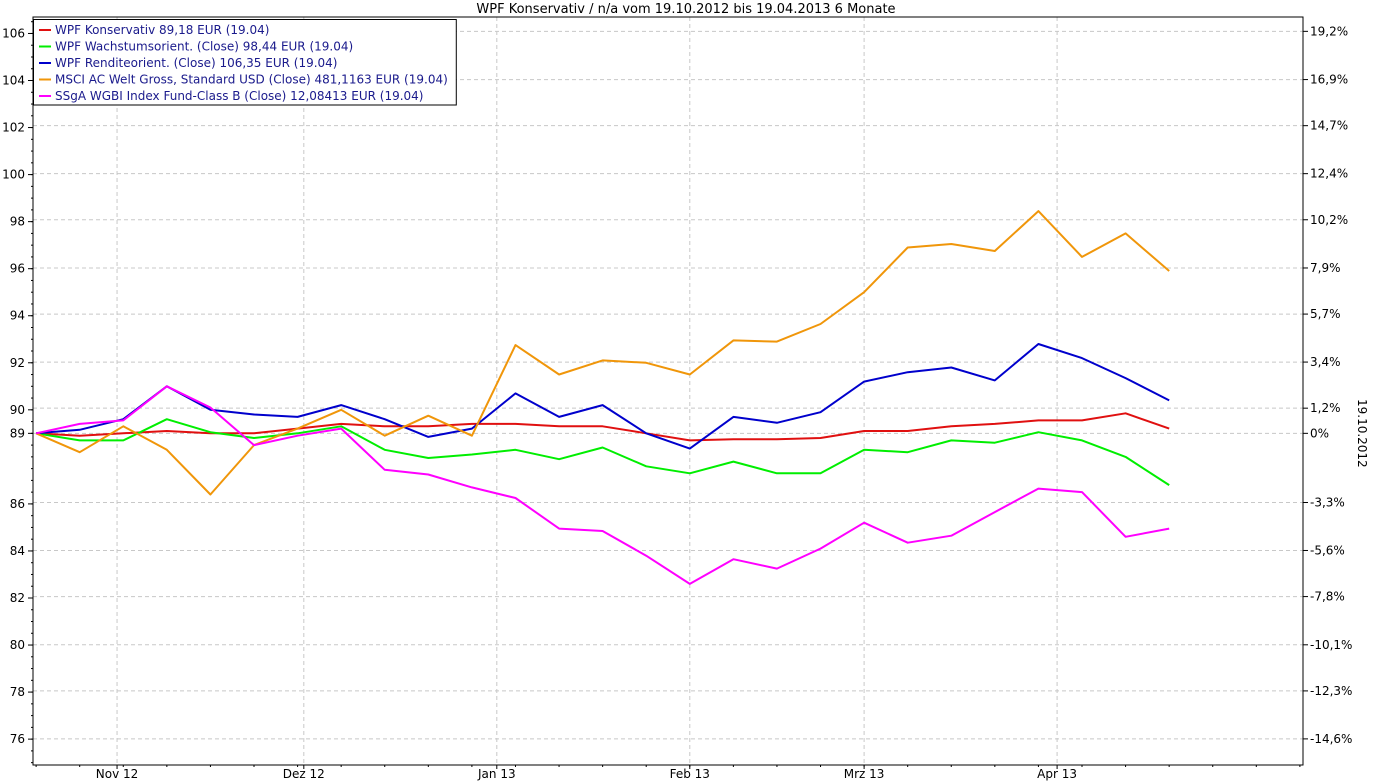 The image size is (1373, 781). What do you see at coordinates (17, 363) in the screenshot?
I see `y-left-tick-label: 92` at bounding box center [17, 363].